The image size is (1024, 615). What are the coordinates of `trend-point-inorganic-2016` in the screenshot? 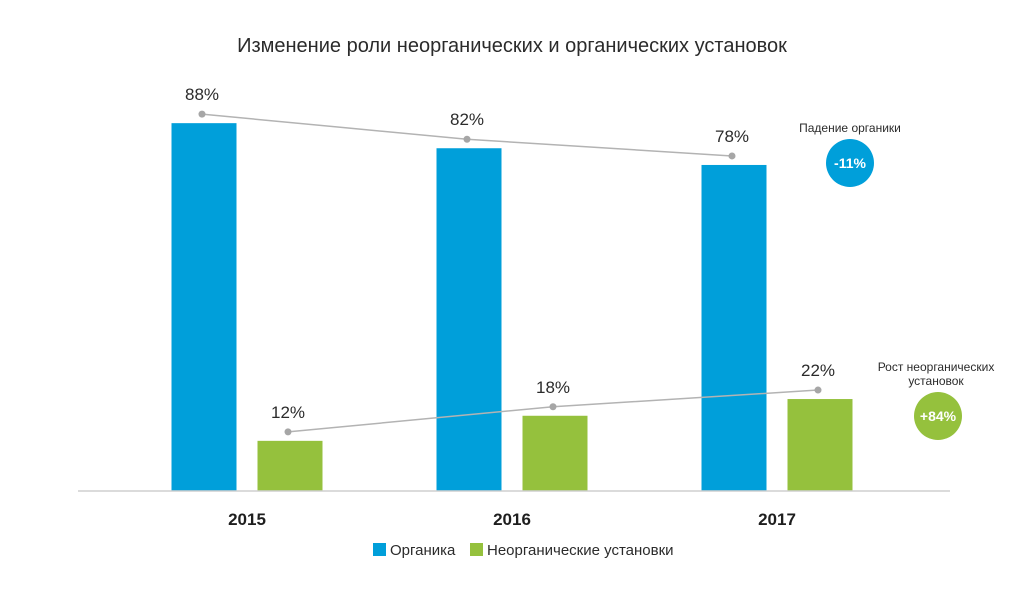 It's located at (553, 407).